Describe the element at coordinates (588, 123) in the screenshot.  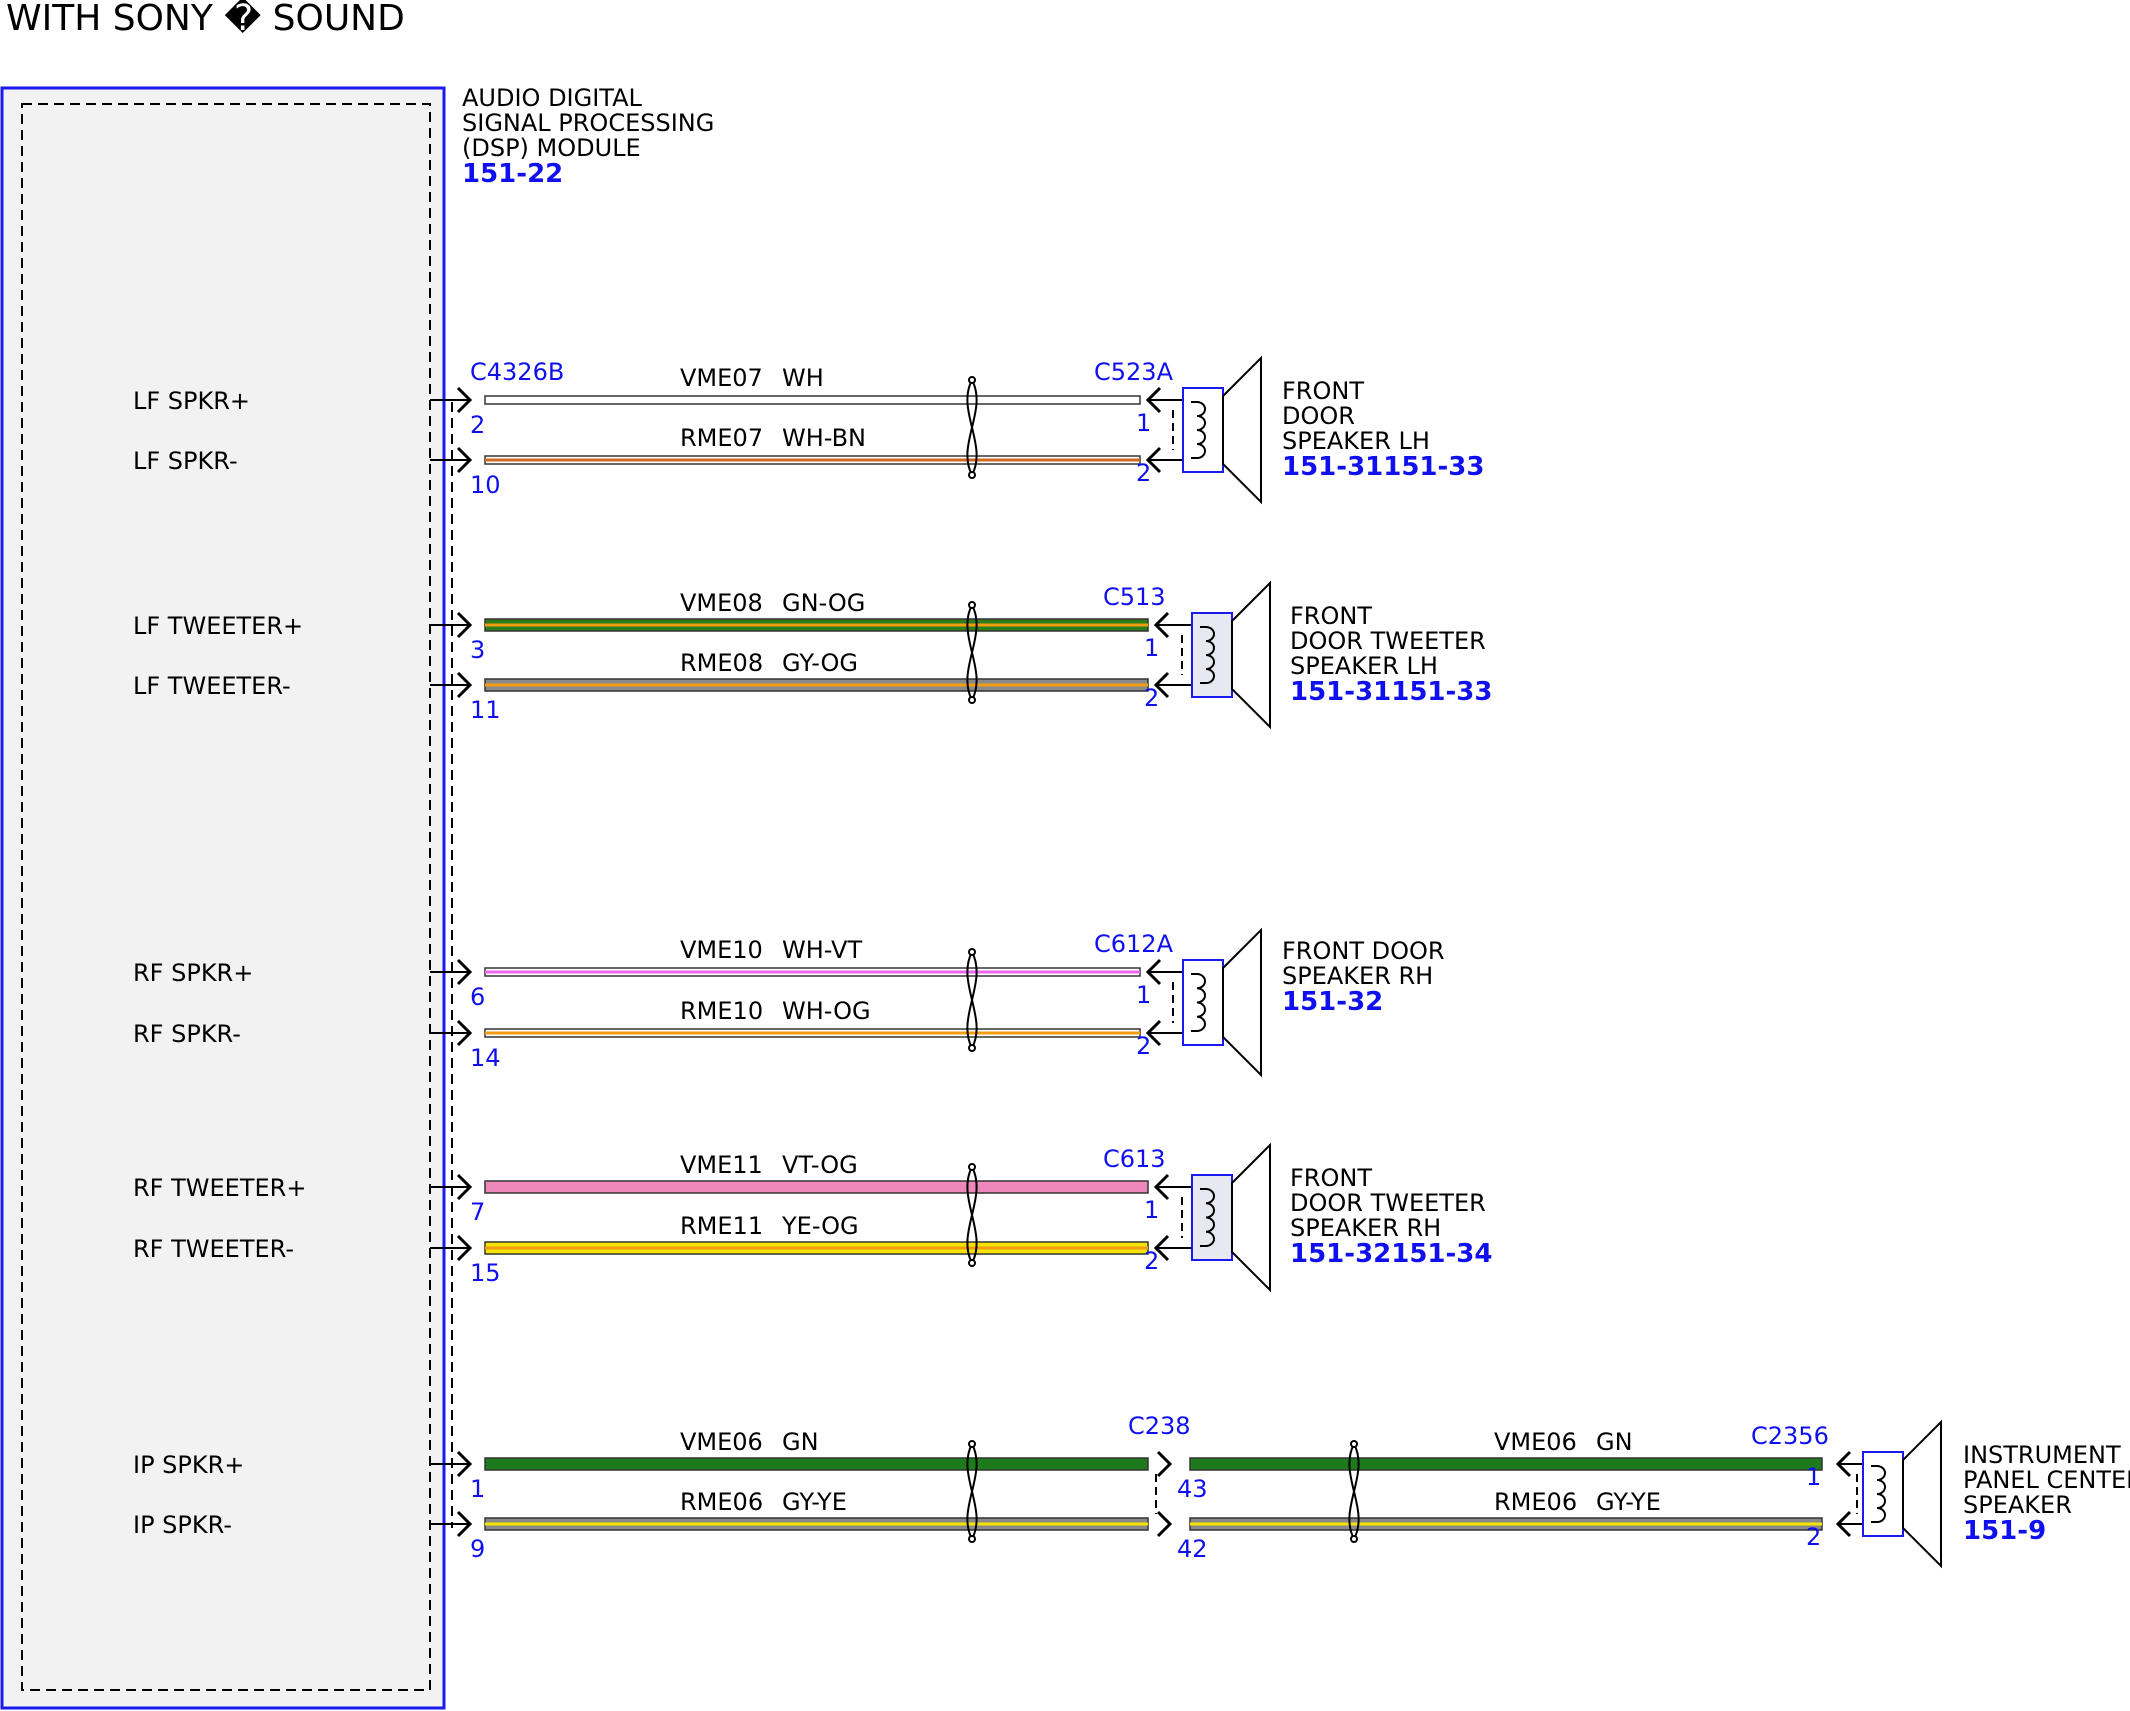
I see `dsp-module-name-line-2: SIGNAL PROCESSING` at that location.